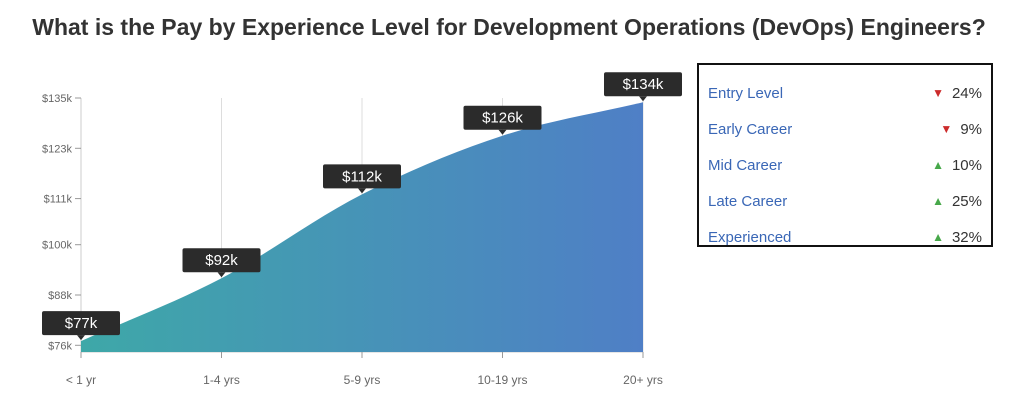 This screenshot has height=408, width=1024. I want to click on y-tick-label: $123k, so click(57, 149).